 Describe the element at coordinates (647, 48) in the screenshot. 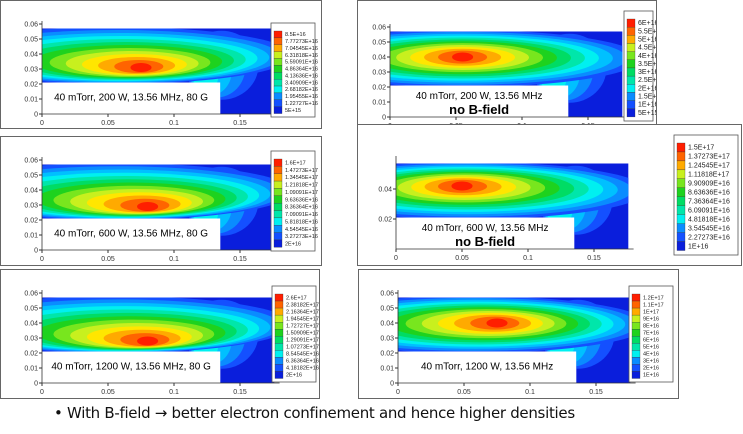

I see `legend-value: 4.5E+16` at that location.